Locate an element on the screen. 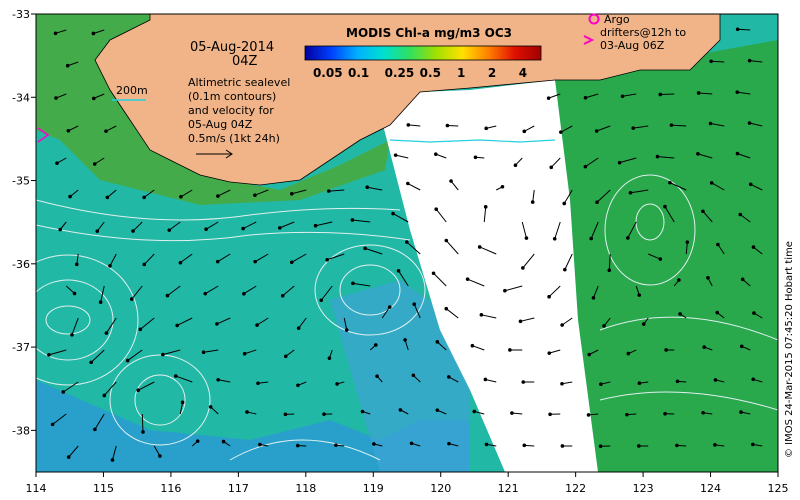  argo-legend-line: 03-Aug 06Z is located at coordinates (632, 45).